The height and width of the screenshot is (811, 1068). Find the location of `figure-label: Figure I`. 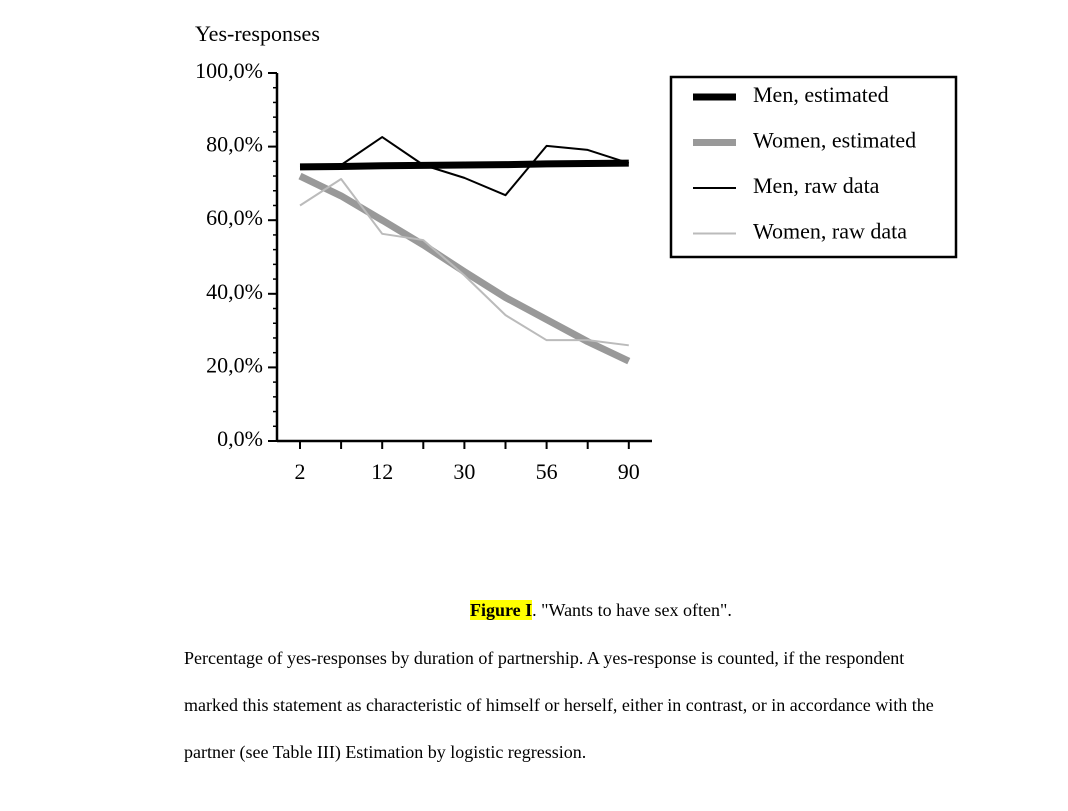

figure-label: Figure I is located at coordinates (501, 610).